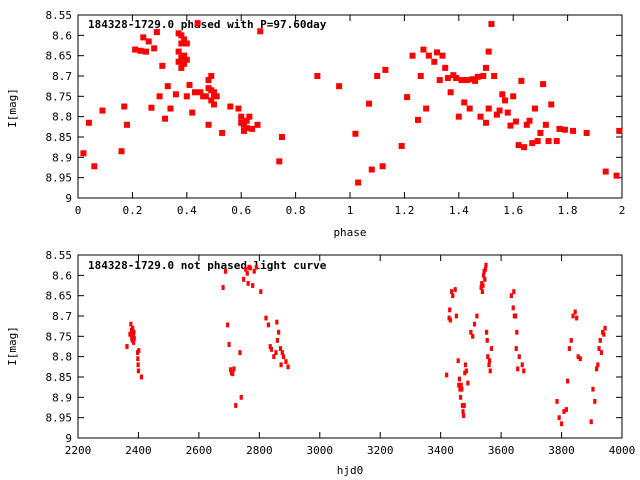  What do you see at coordinates (78, 450) in the screenshot?
I see `unphased-x-tick-label: 2200` at bounding box center [78, 450].